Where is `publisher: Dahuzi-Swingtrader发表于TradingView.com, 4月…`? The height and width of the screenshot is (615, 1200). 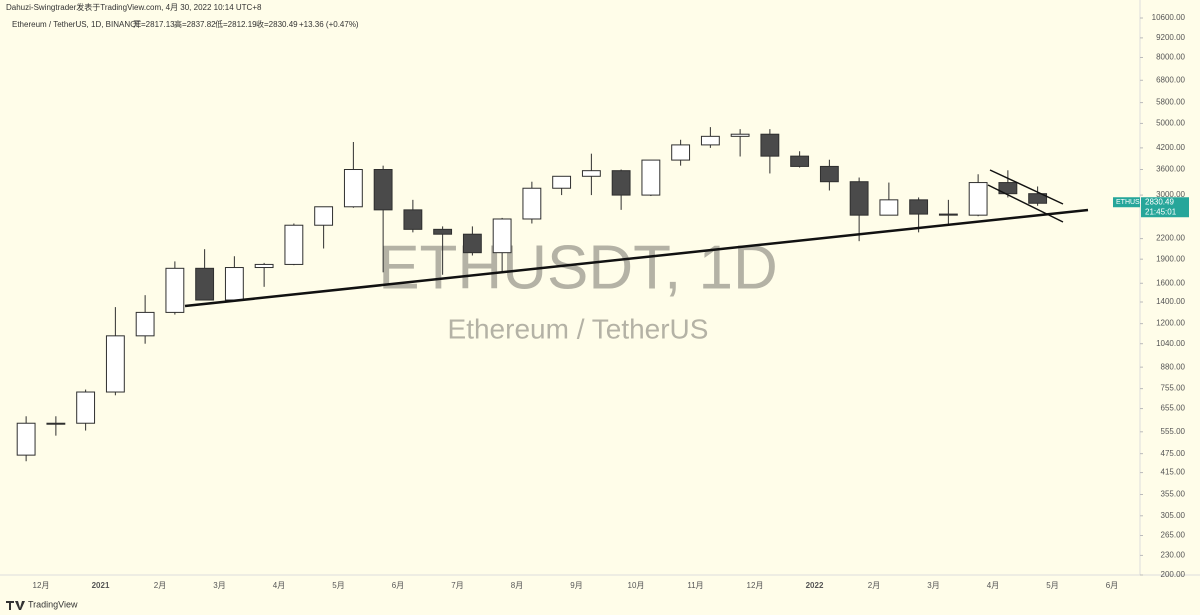
publisher: Dahuzi-Swingtrader发表于TradingView.com, 4月… is located at coordinates (134, 7).